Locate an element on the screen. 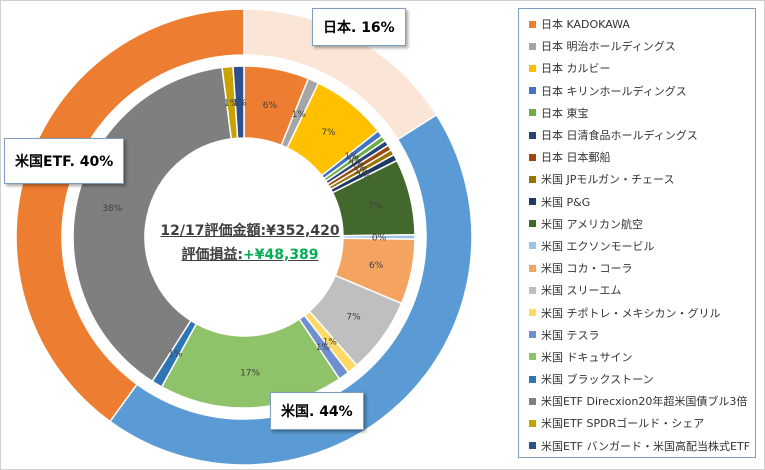 The width and height of the screenshot is (765, 470). legend-item: 米国ETF SPDRゴールド・シェア is located at coordinates (637, 423).